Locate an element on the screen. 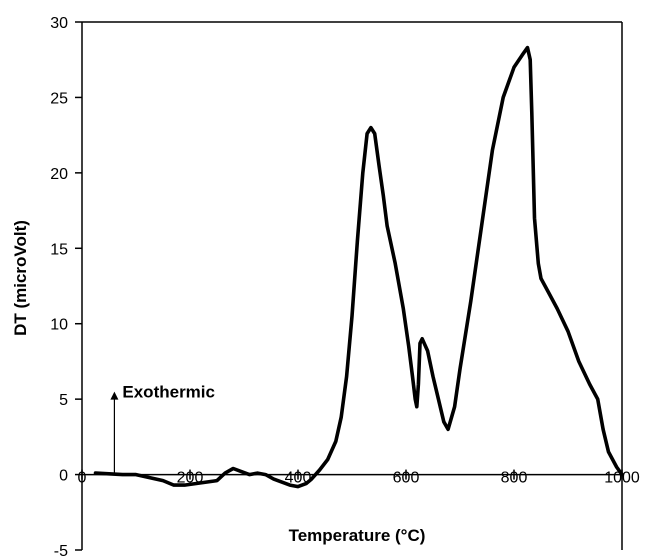 The image size is (650, 560). y-axis-label: DT (microVolt) is located at coordinates (20, 278).